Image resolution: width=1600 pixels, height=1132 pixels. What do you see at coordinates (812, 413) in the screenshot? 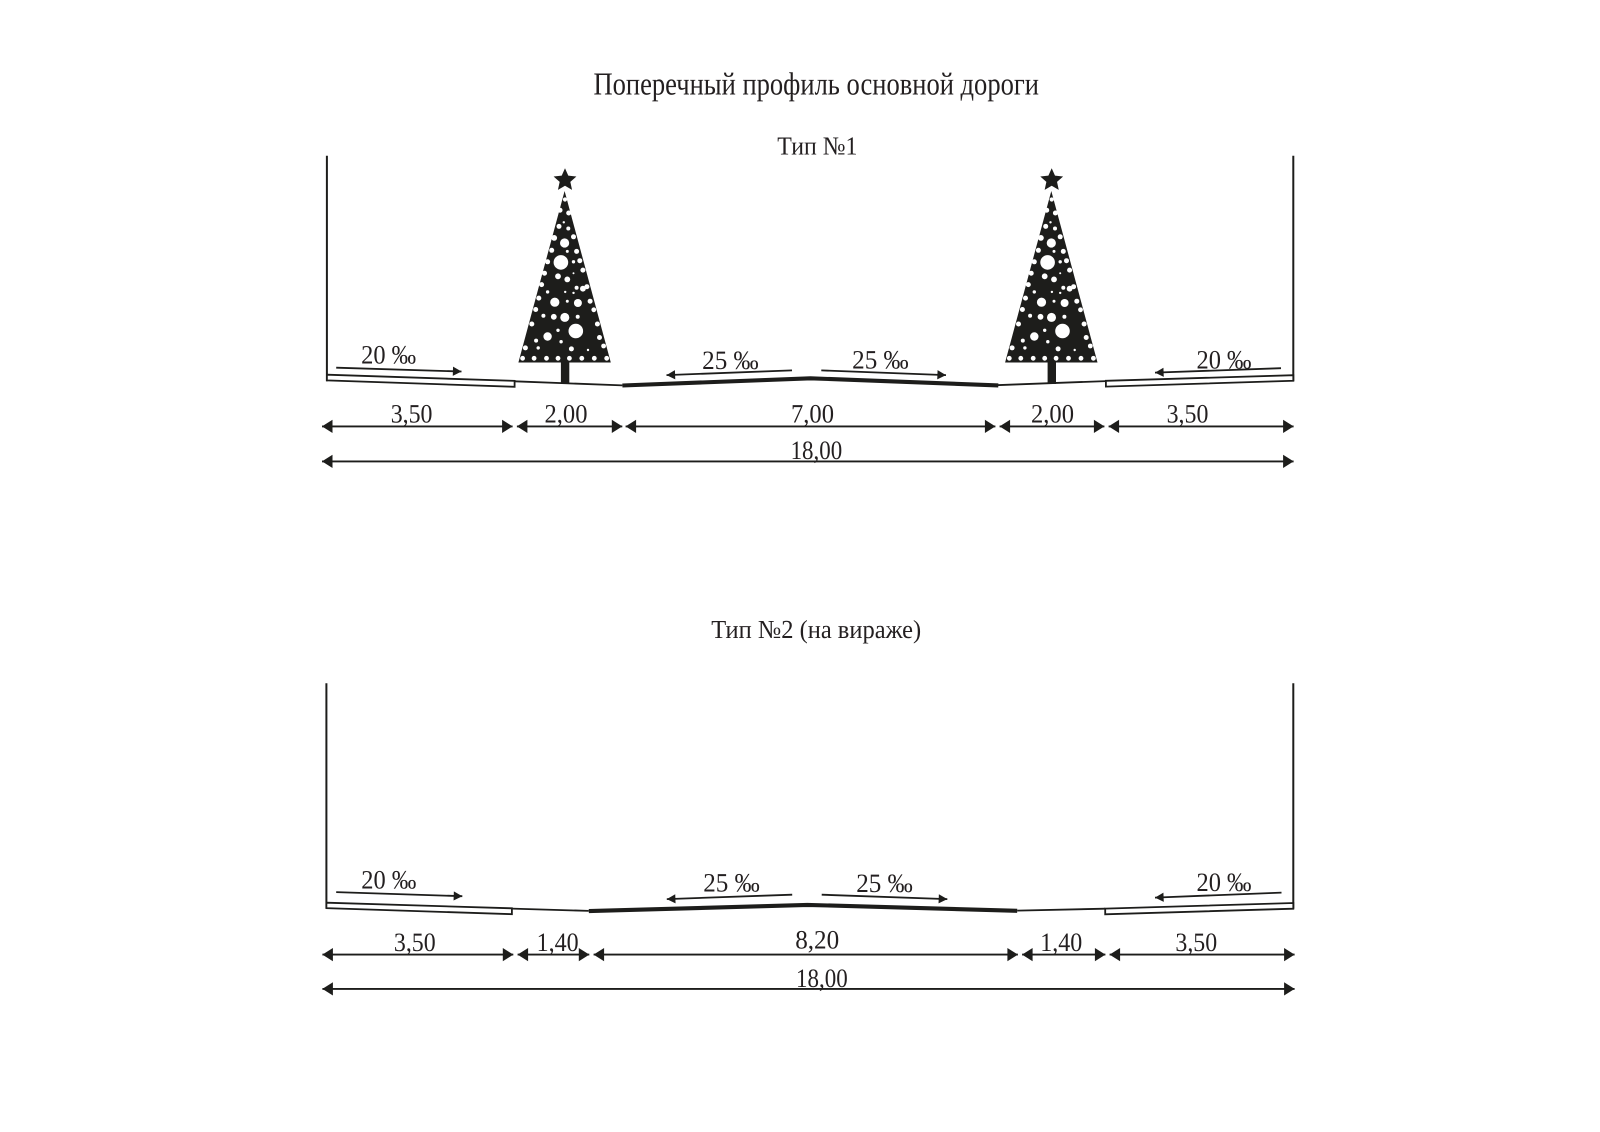
I see `svg-text: 7,00` at bounding box center [812, 413].